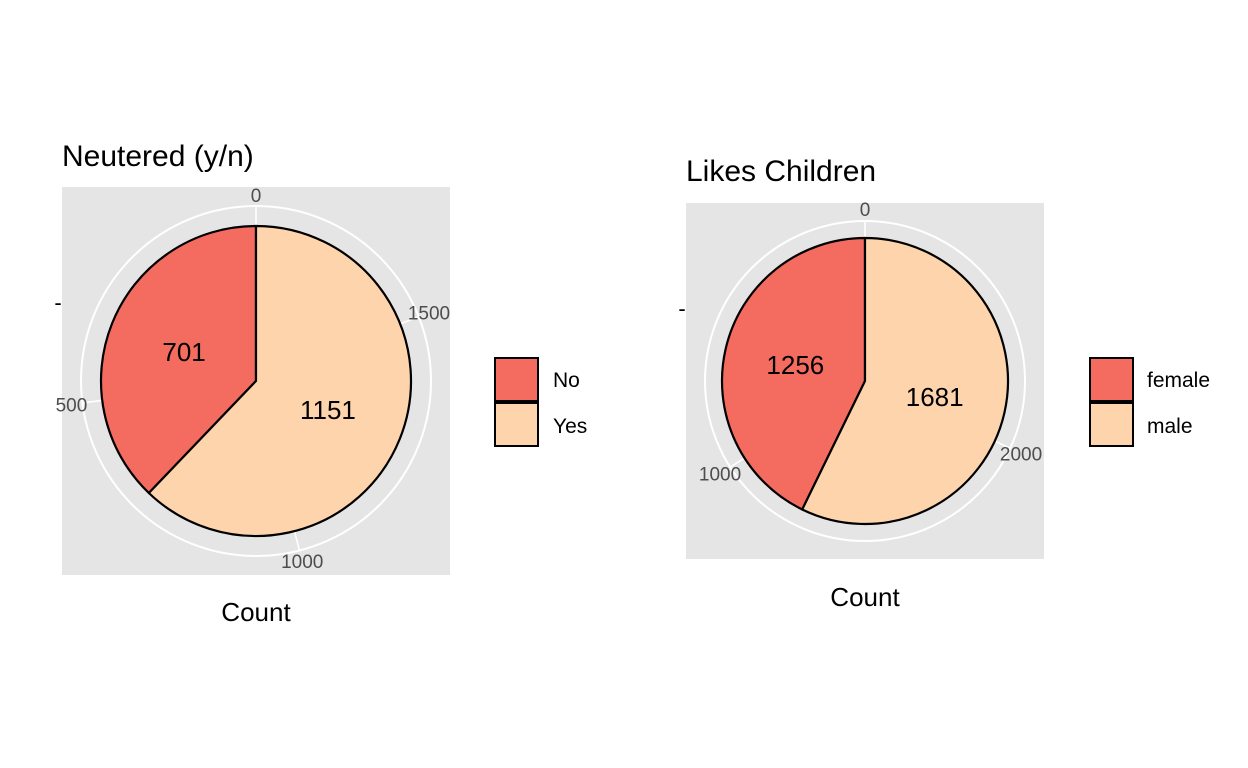 The width and height of the screenshot is (1248, 768). What do you see at coordinates (516, 424) in the screenshot?
I see `legend-key-yes` at bounding box center [516, 424].